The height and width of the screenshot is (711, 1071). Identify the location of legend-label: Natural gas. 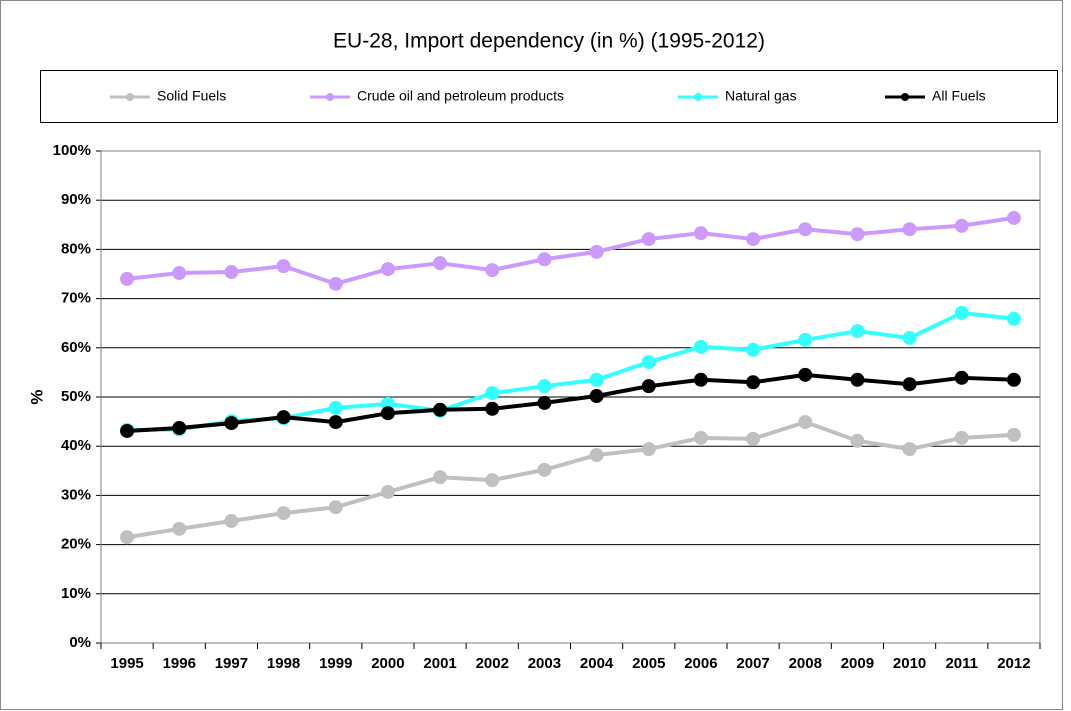
(761, 96).